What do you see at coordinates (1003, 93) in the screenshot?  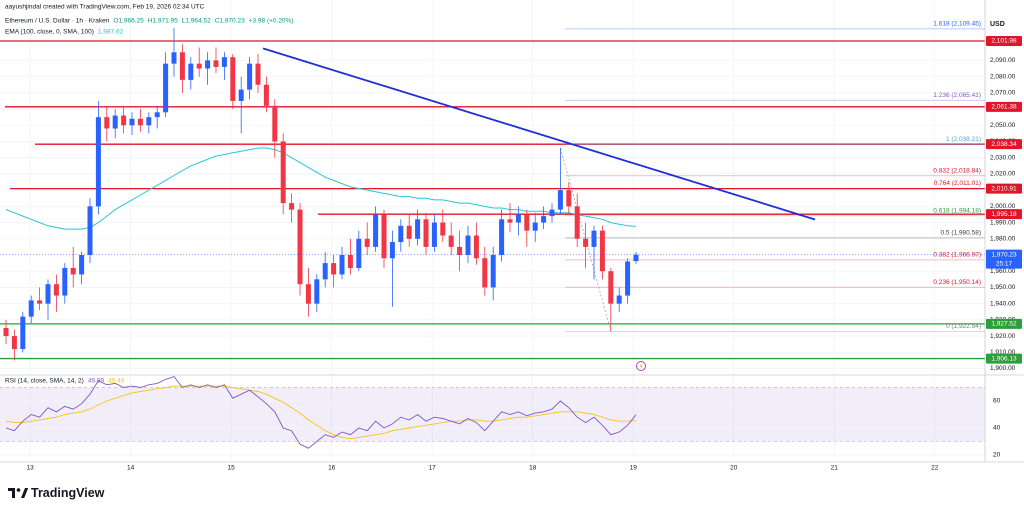 I see `y-tick-label: 2,070.00` at bounding box center [1003, 93].